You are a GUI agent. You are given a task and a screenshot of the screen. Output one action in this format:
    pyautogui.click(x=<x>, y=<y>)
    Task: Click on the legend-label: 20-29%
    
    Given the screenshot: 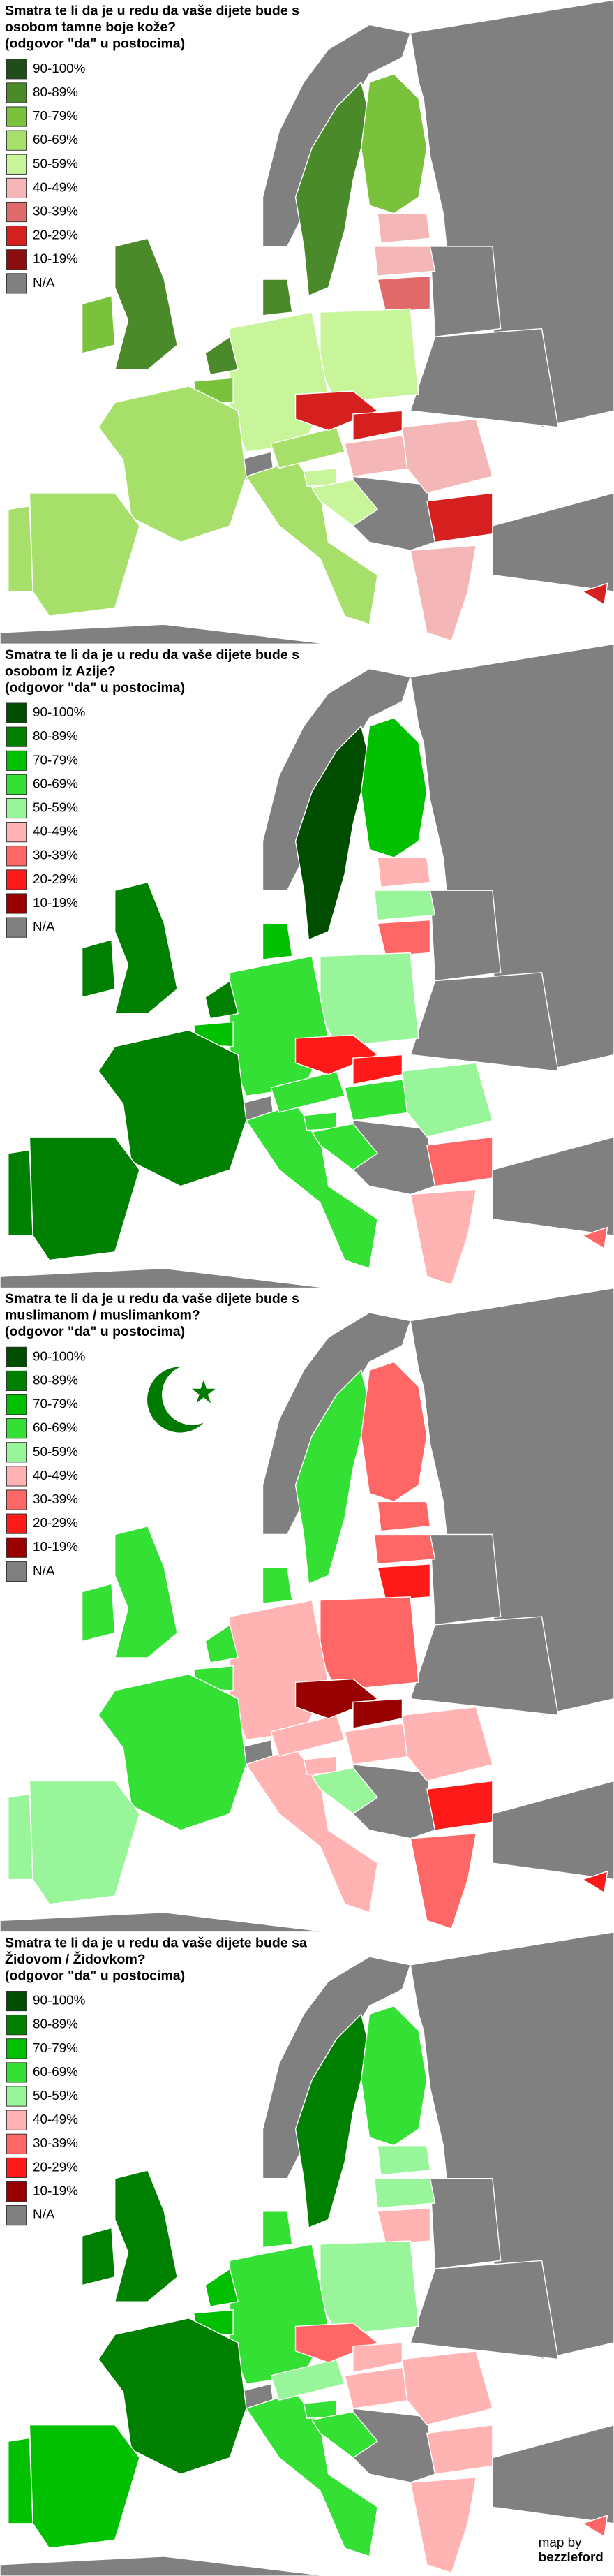 What is the action you would take?
    pyautogui.click(x=55, y=2166)
    